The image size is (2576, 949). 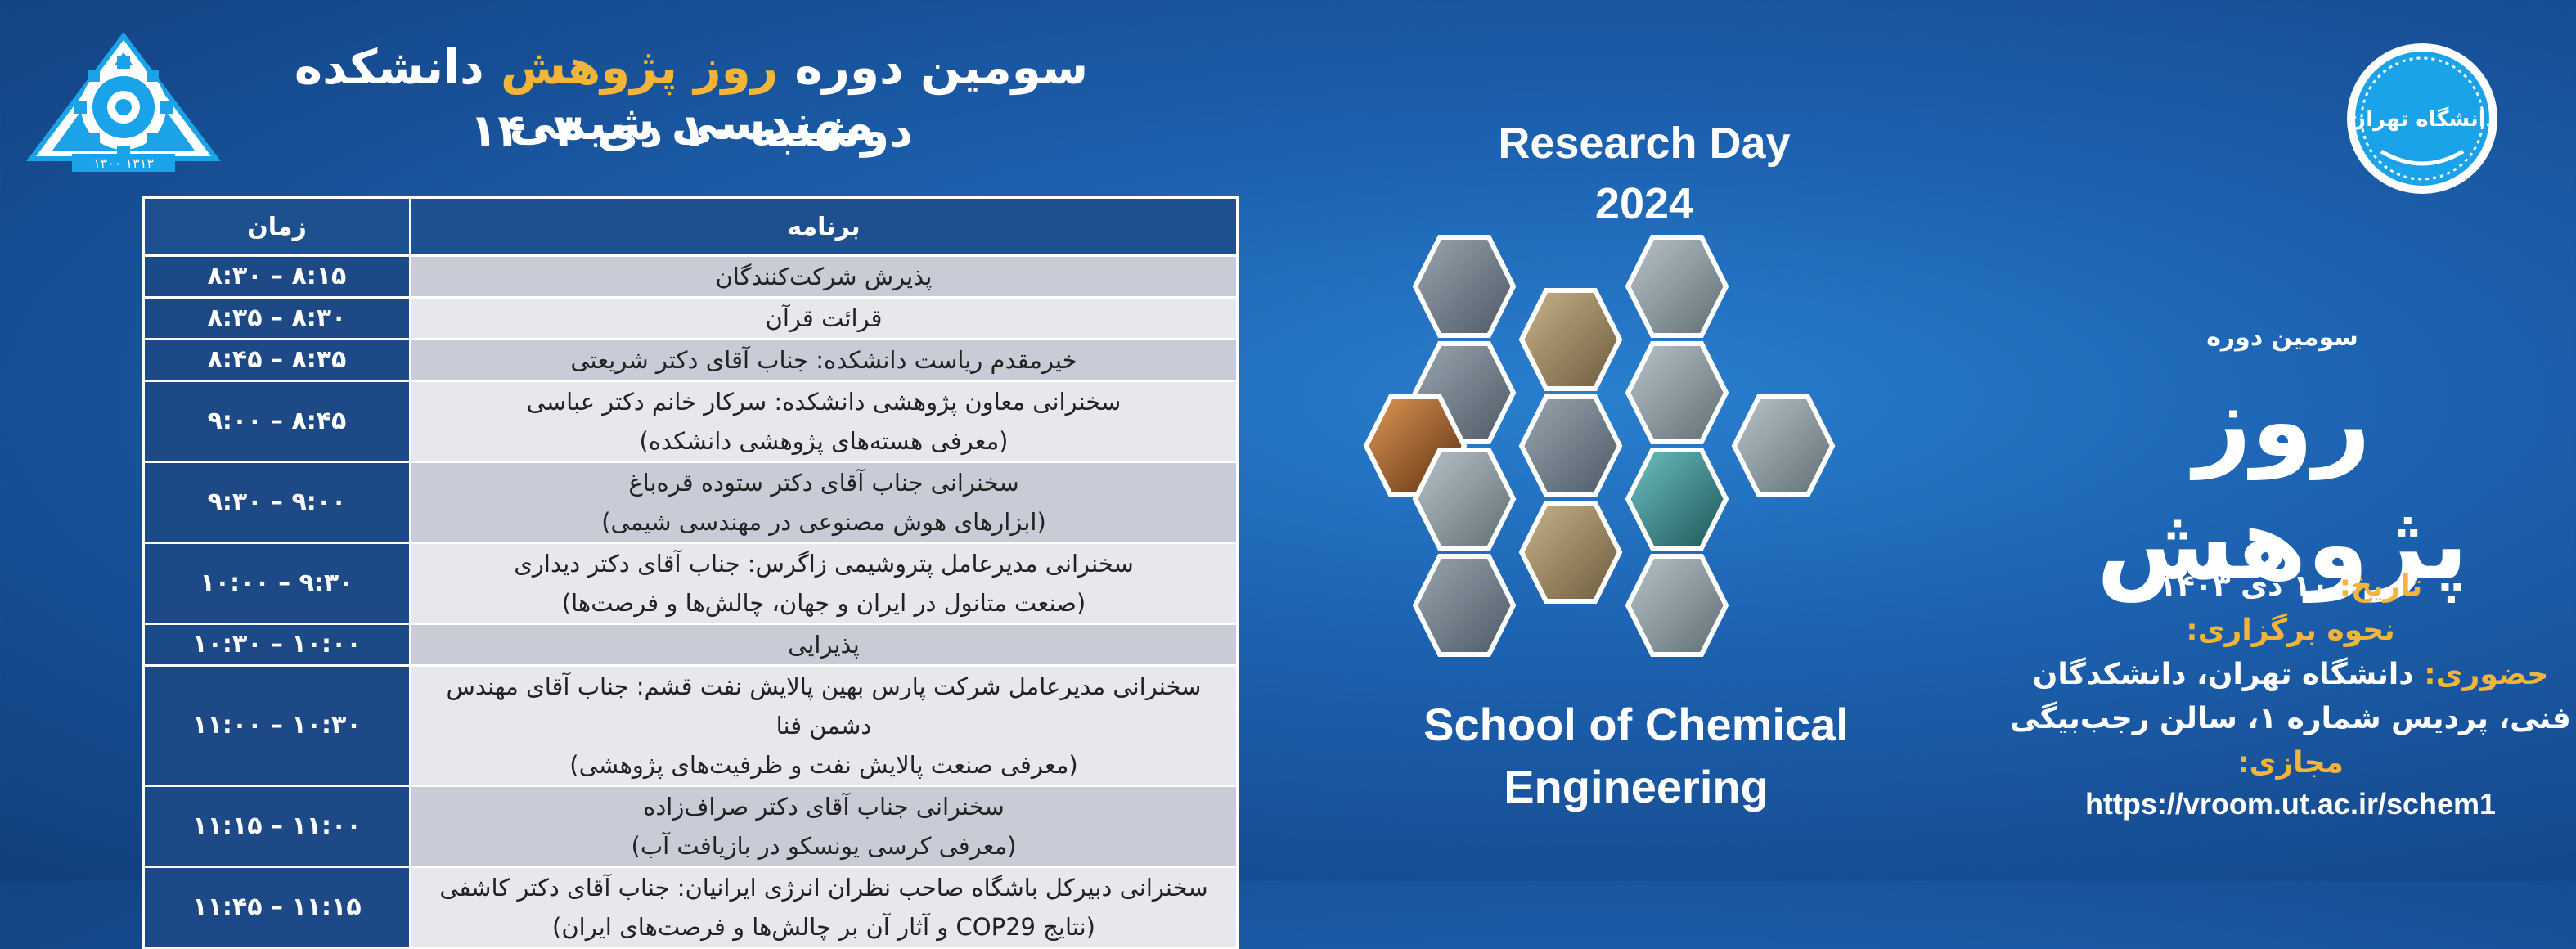 I want to click on engineering-logo-years: ۱۳۰۰ ۱۳۱۳, so click(x=124, y=163).